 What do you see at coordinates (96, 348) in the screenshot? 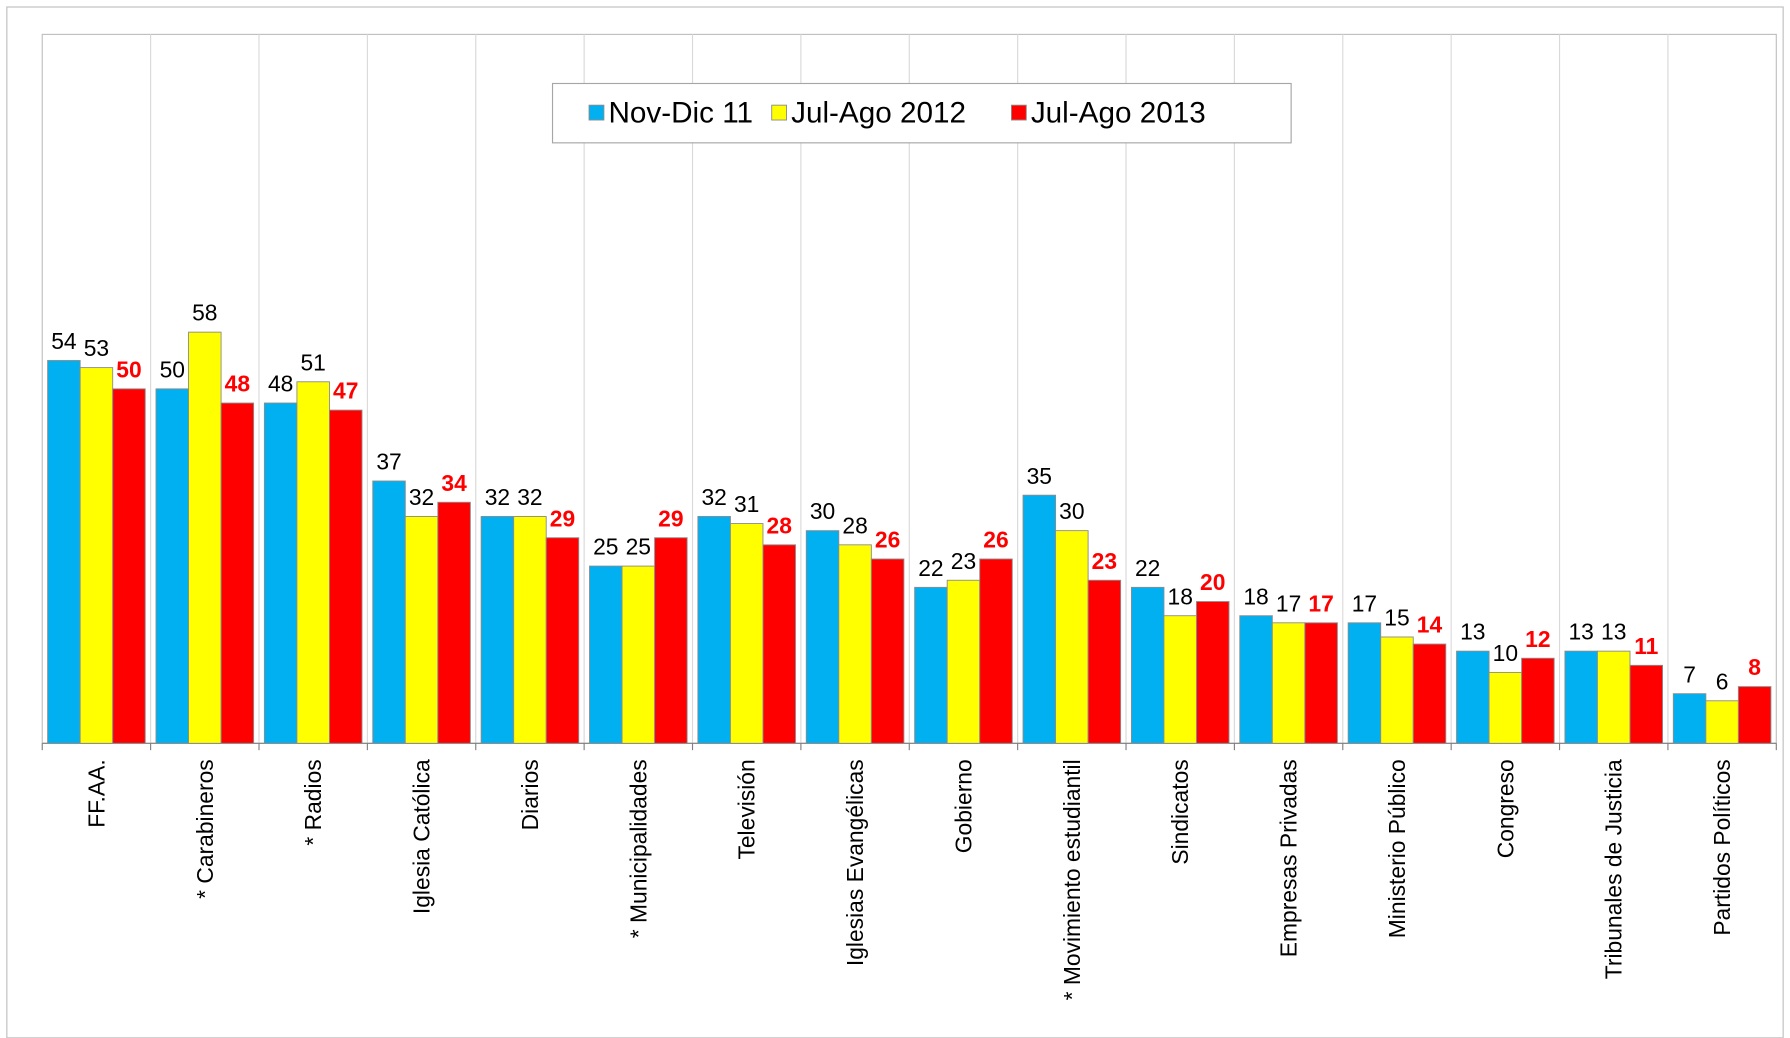
I see `value-label: 53` at bounding box center [96, 348].